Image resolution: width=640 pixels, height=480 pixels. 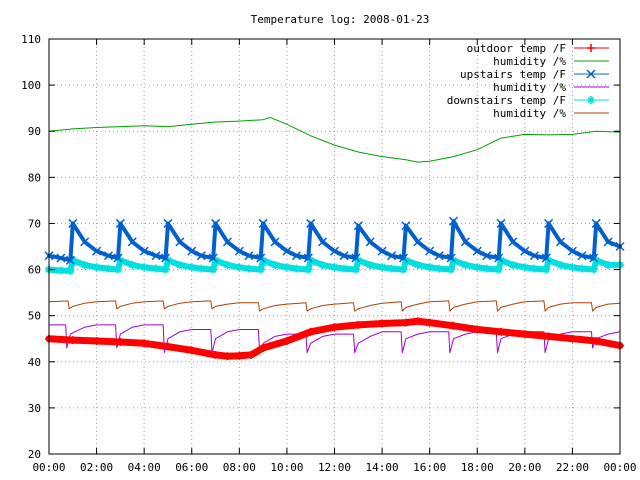 What do you see at coordinates (31, 85) in the screenshot?
I see `y-tick-label: 100` at bounding box center [31, 85].